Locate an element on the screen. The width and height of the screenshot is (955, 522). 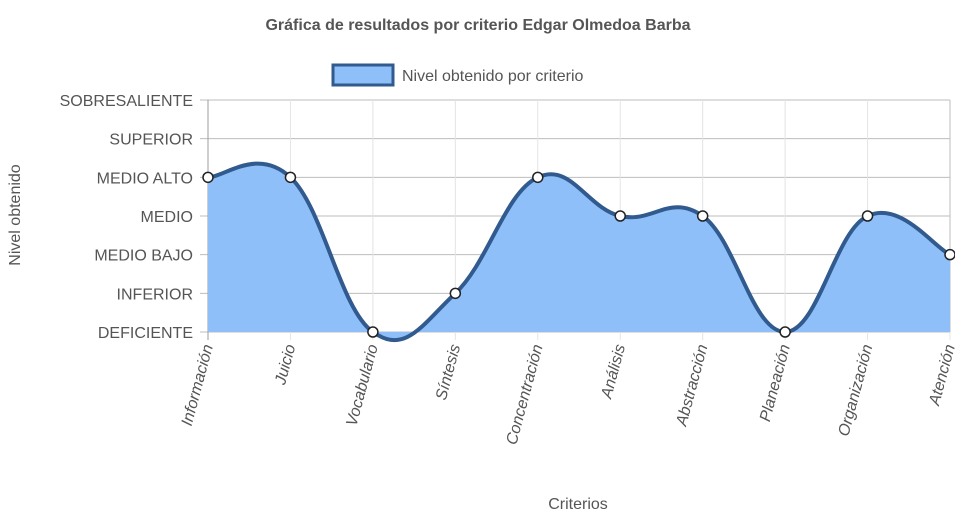
x-tick-label: Vocabulario is located at coordinates (363, 386).